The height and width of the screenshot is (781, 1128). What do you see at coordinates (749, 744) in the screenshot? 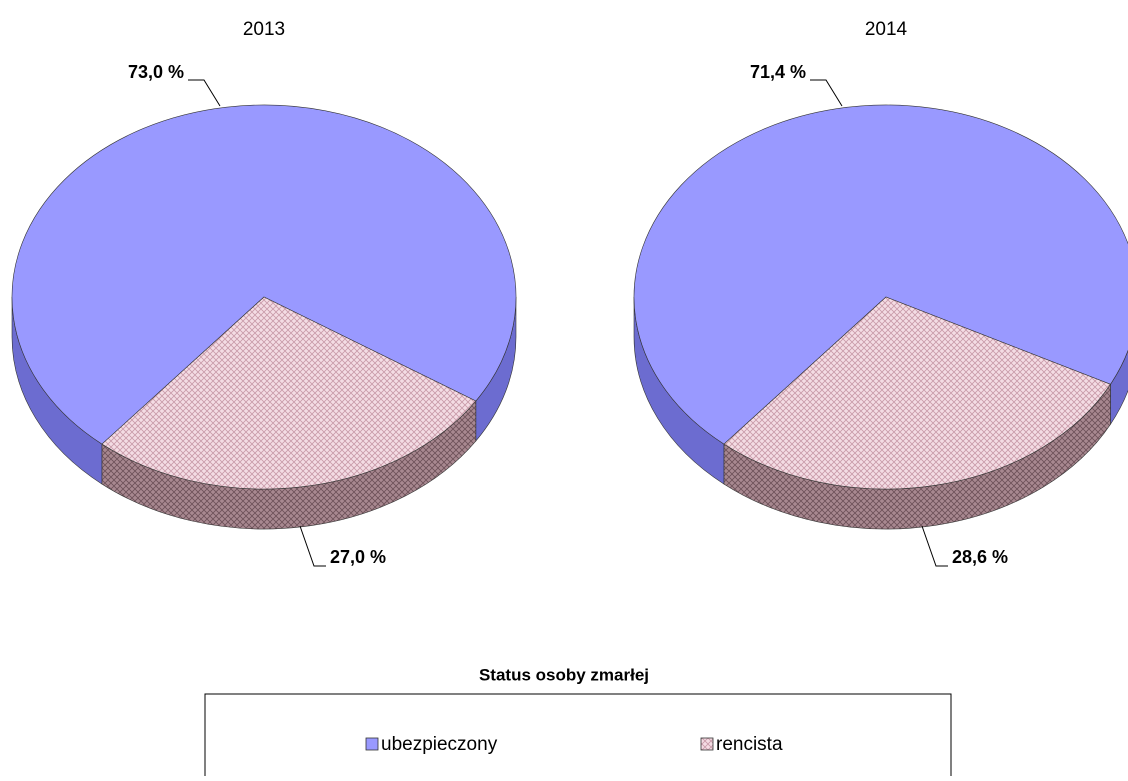
I see `legend-label: rencista` at bounding box center [749, 744].